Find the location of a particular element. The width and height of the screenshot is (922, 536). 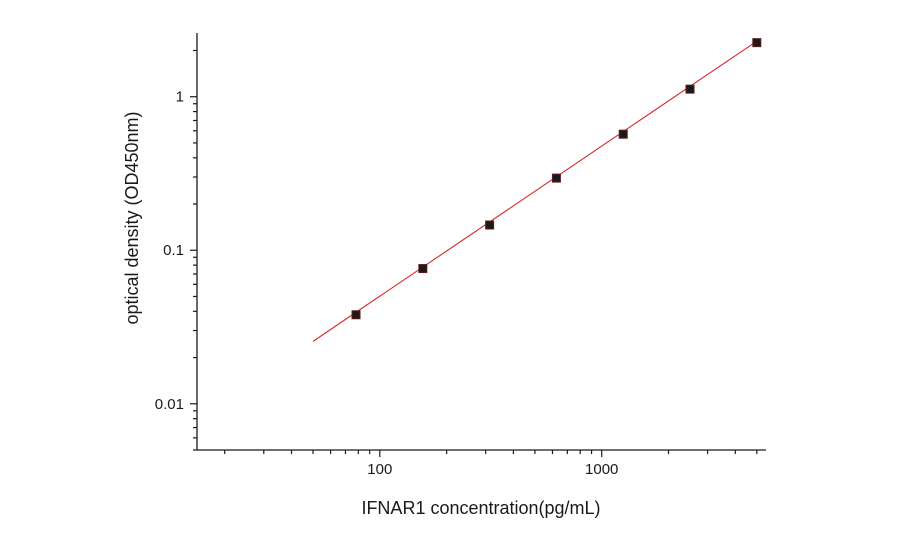

x-tick-label: 1000 is located at coordinates (601, 469).